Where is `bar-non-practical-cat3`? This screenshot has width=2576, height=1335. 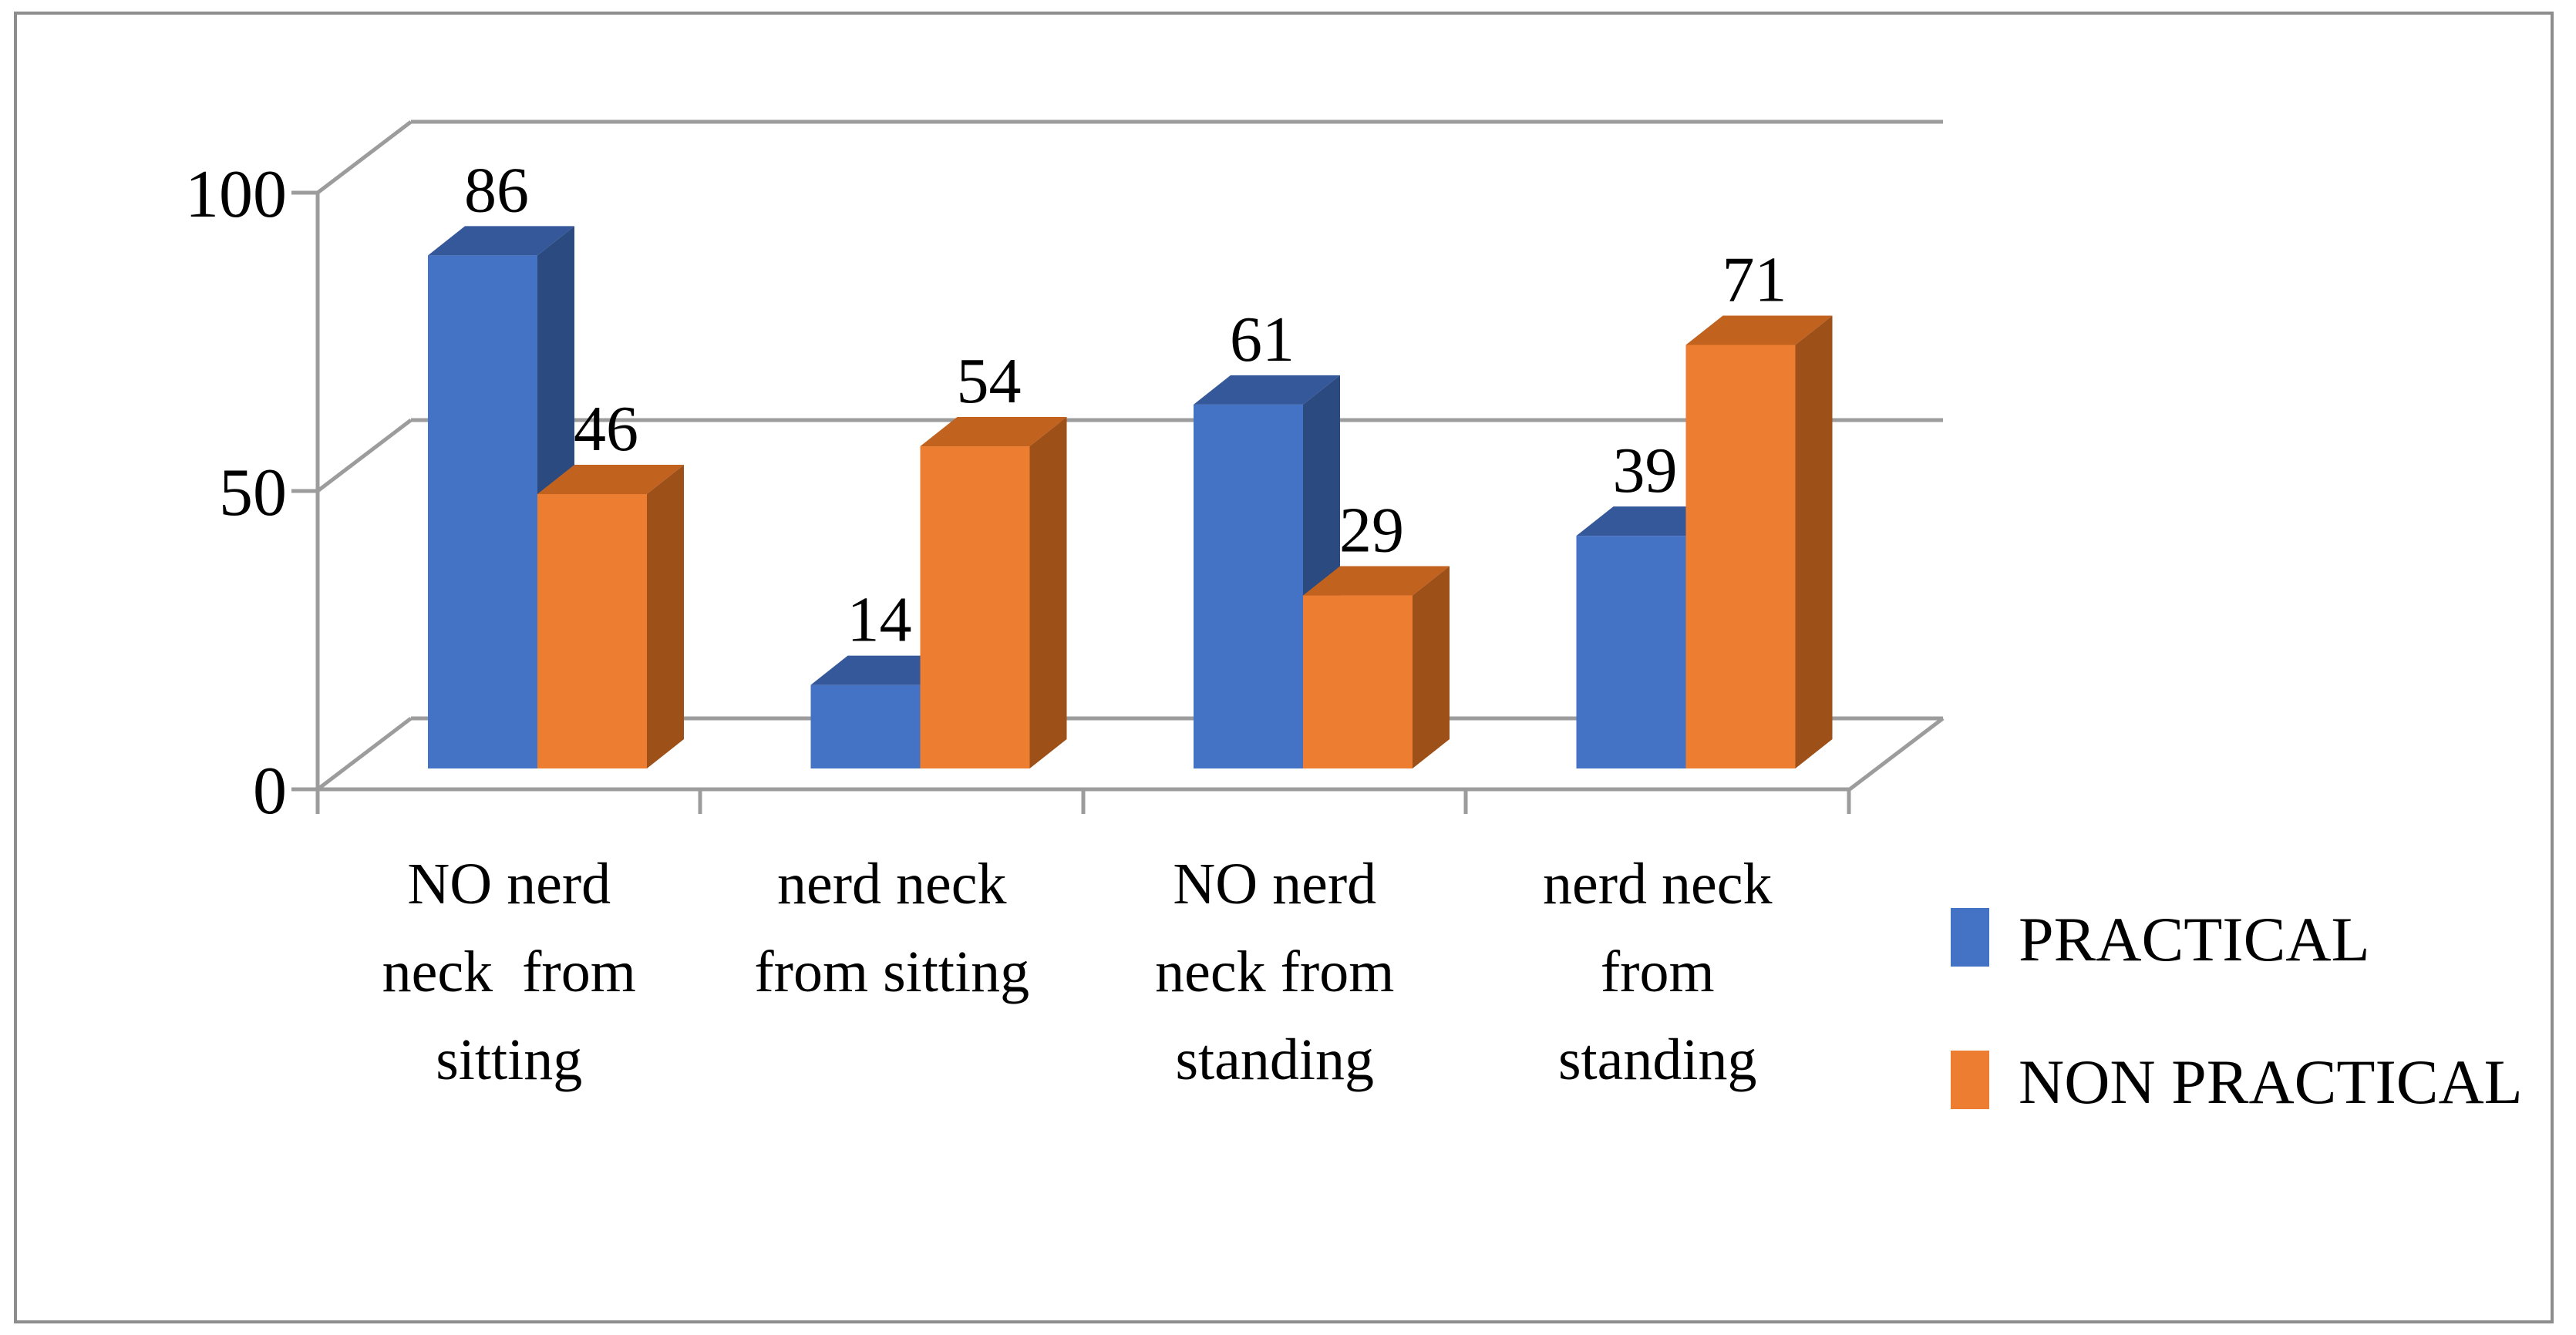 bar-non-practical-cat3 is located at coordinates (1759, 542).